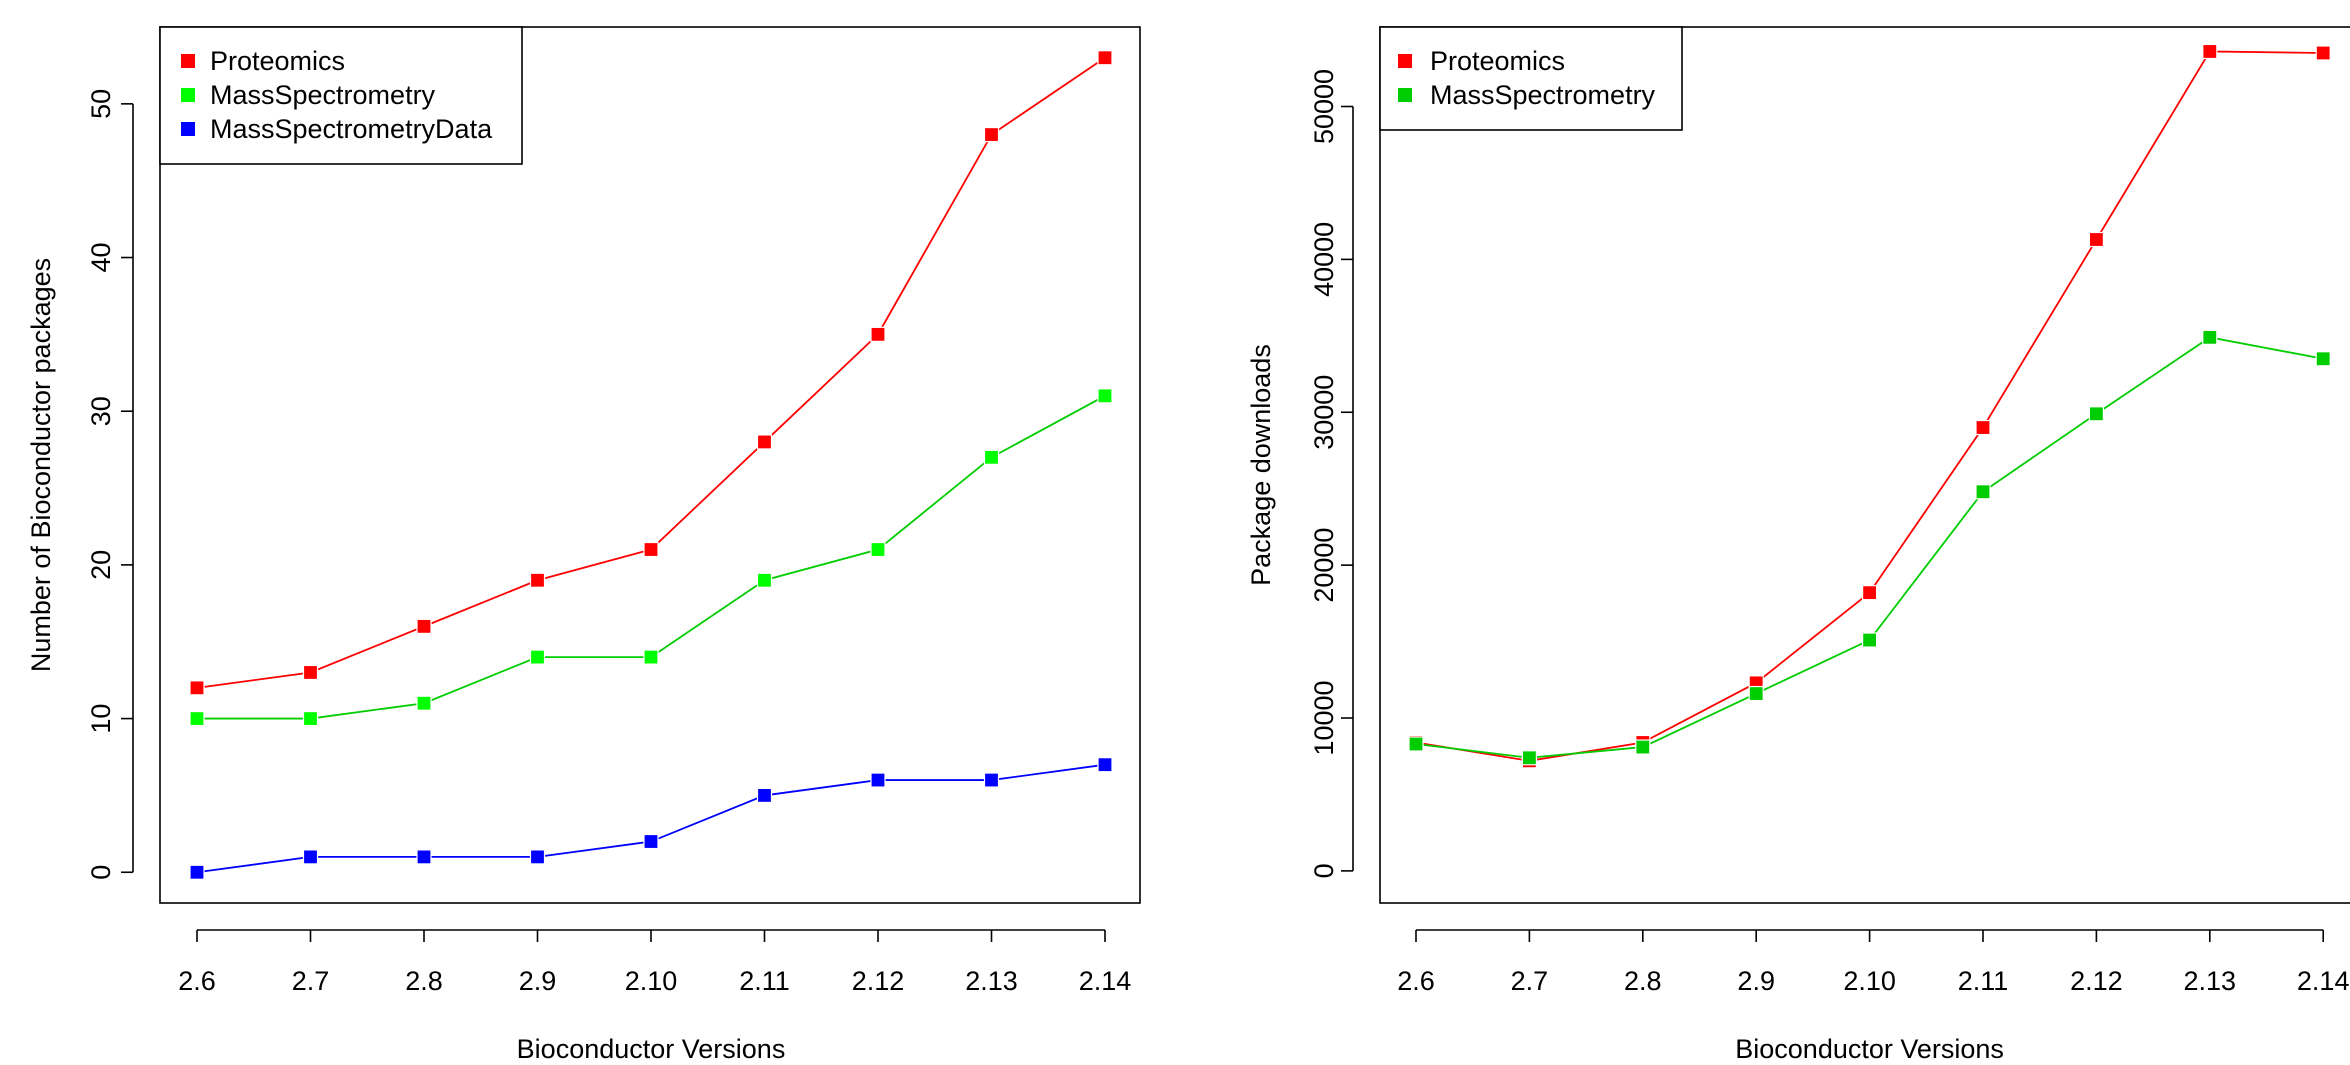 The height and width of the screenshot is (1065, 2350). Describe the element at coordinates (1261, 465) in the screenshot. I see `y-axis-title: Package downloads` at that location.